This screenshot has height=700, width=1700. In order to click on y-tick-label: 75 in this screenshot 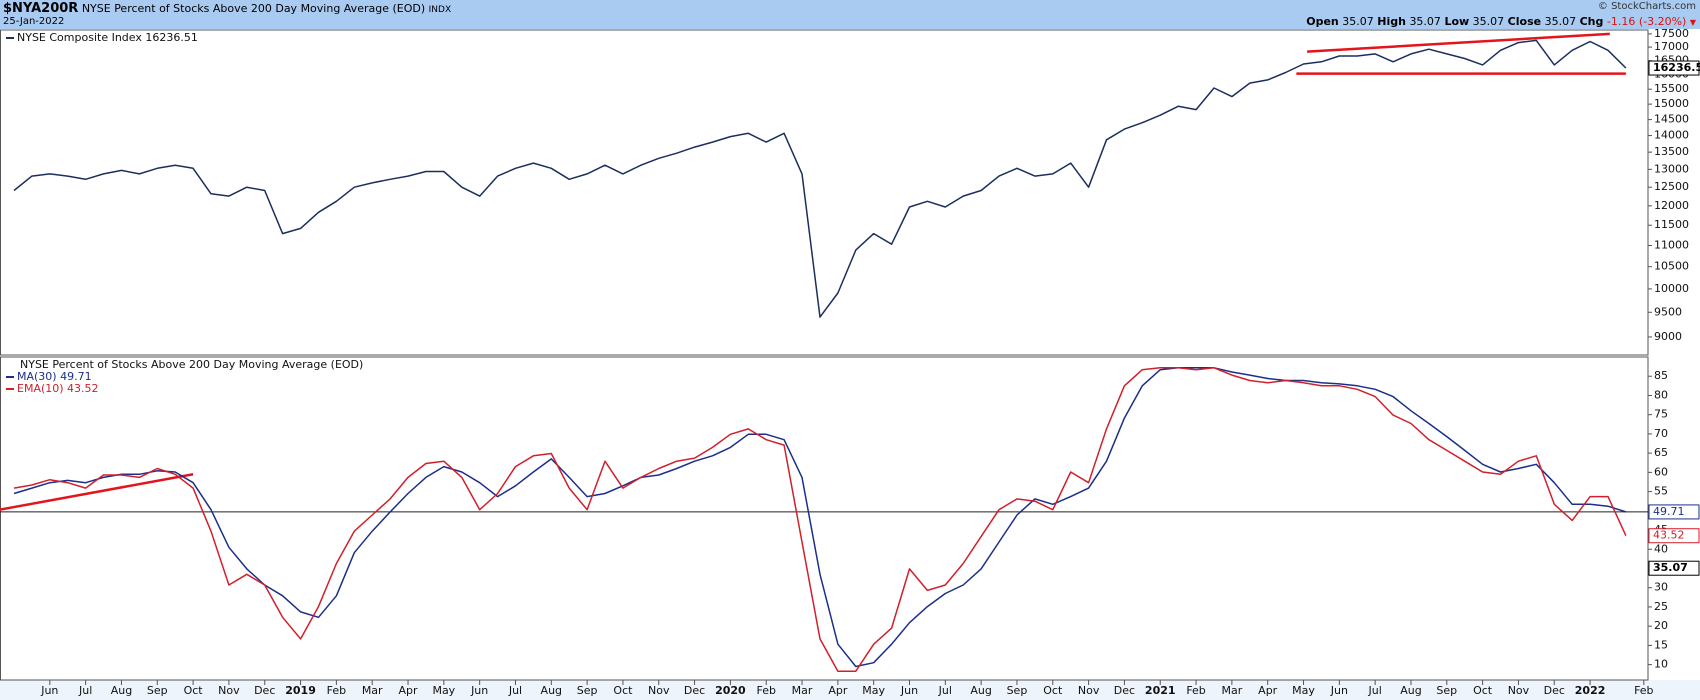, I will do `click(1661, 414)`.